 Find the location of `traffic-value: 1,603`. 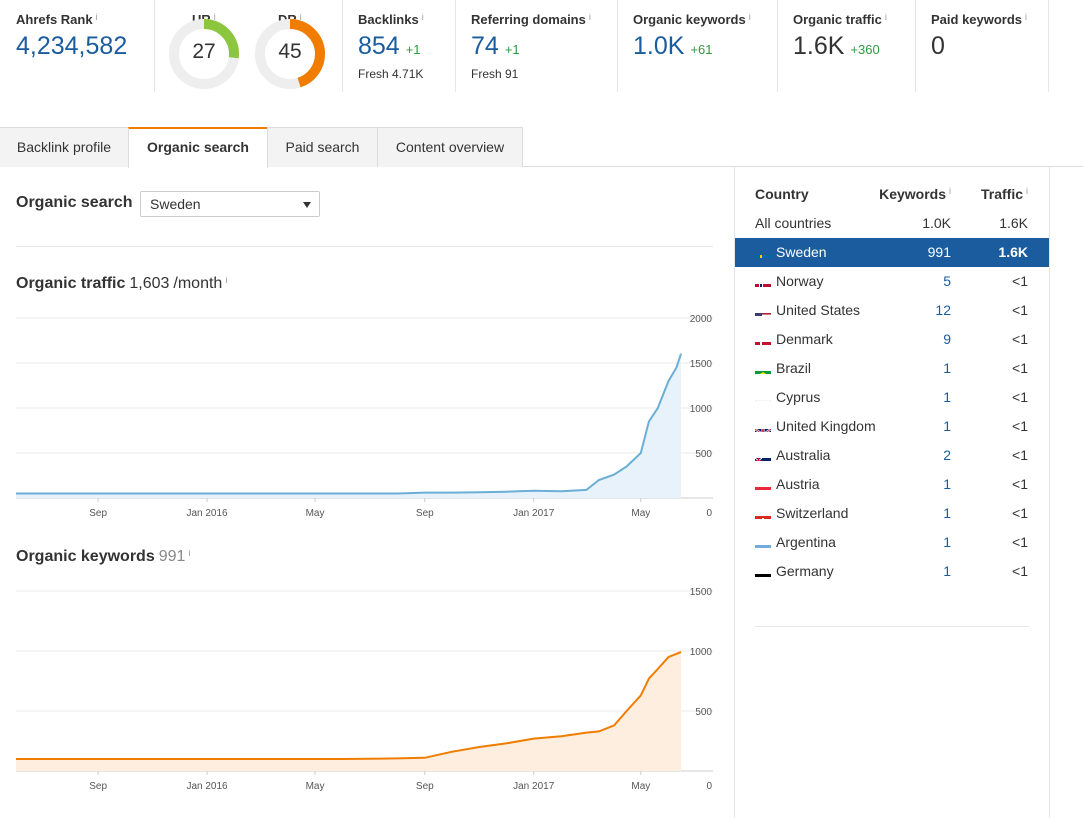

traffic-value: 1,603 is located at coordinates (149, 283).